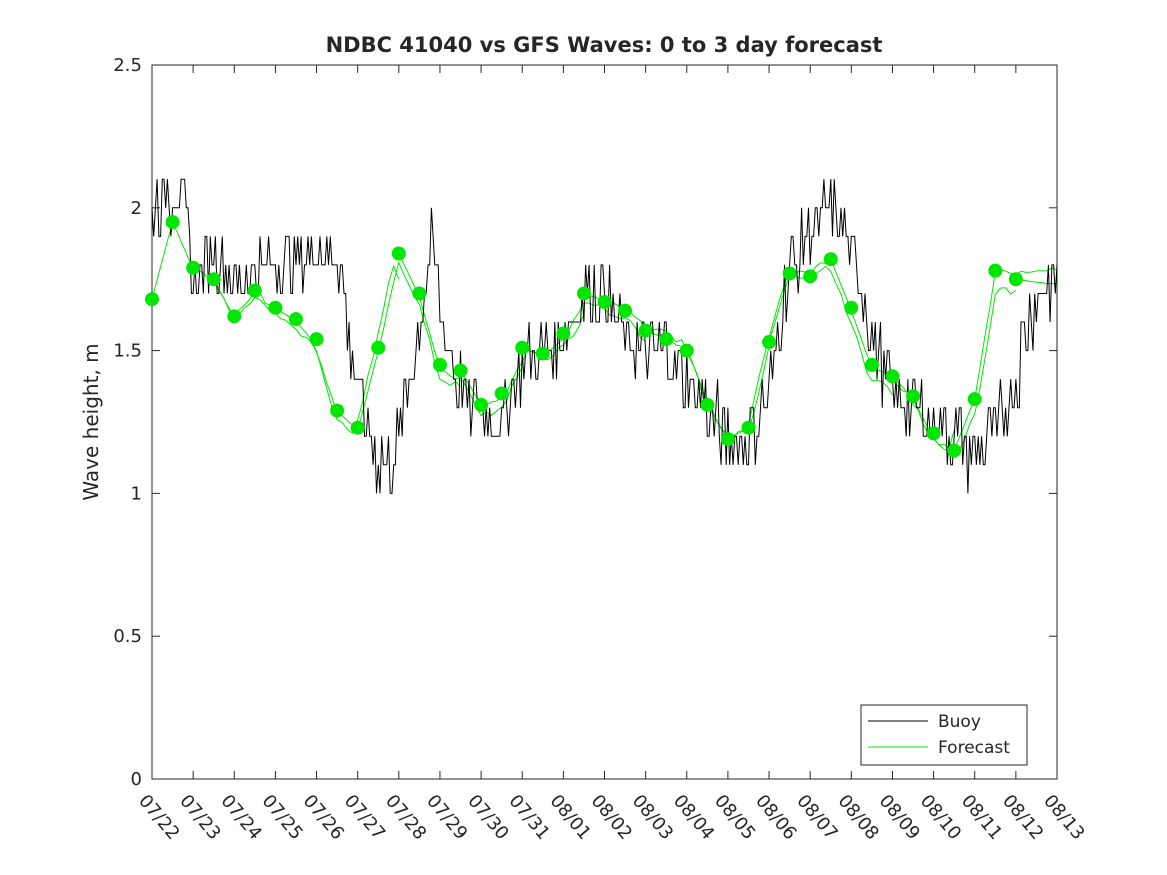  Describe the element at coordinates (775, 817) in the screenshot. I see `x-tick-label: 08/06` at that location.